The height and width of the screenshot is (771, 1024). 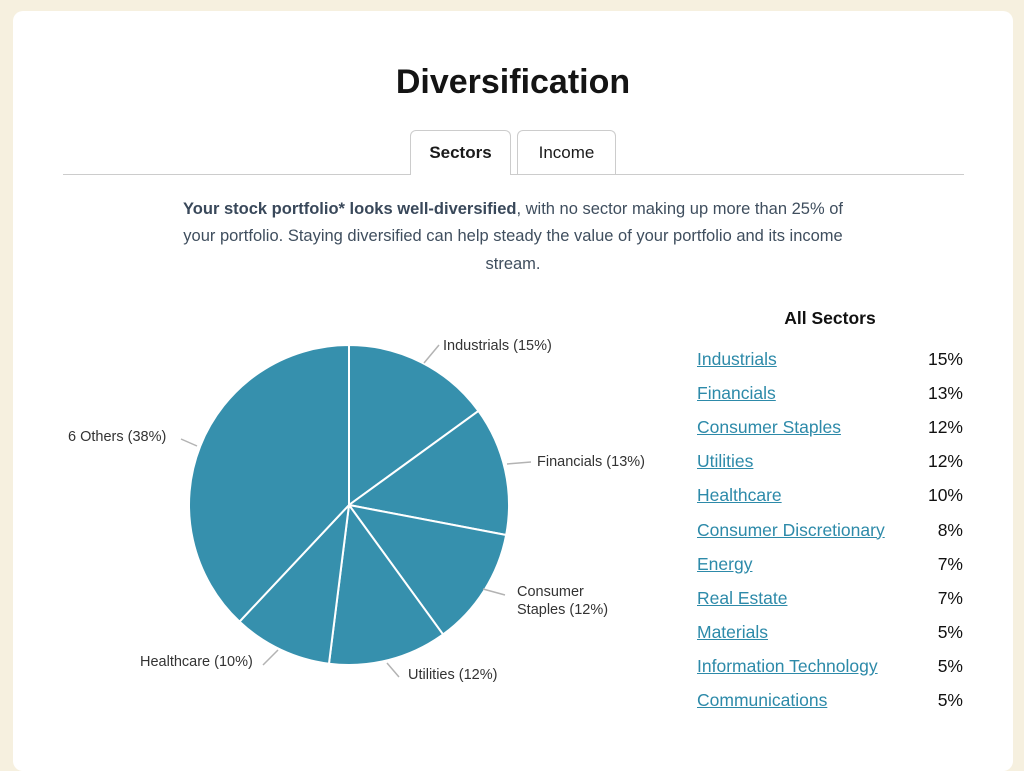 I want to click on pie-slice-financials, so click(x=429, y=472).